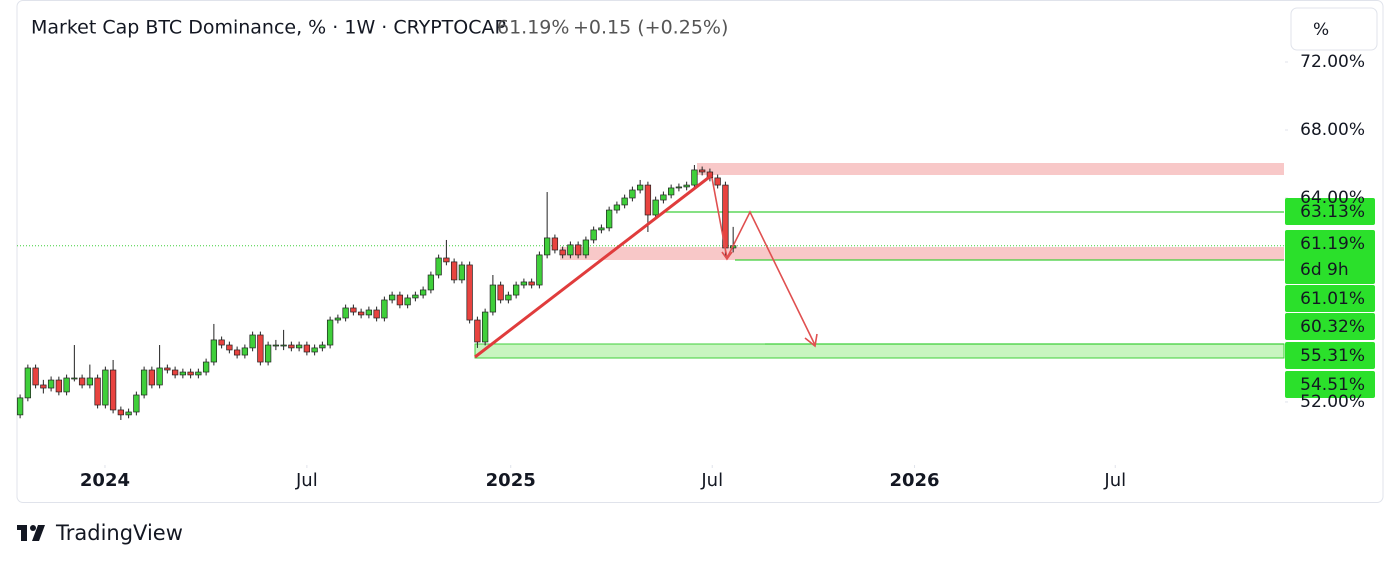 This screenshot has width=1400, height=567. What do you see at coordinates (593, 266) in the screenshot?
I see `trend-line` at bounding box center [593, 266].